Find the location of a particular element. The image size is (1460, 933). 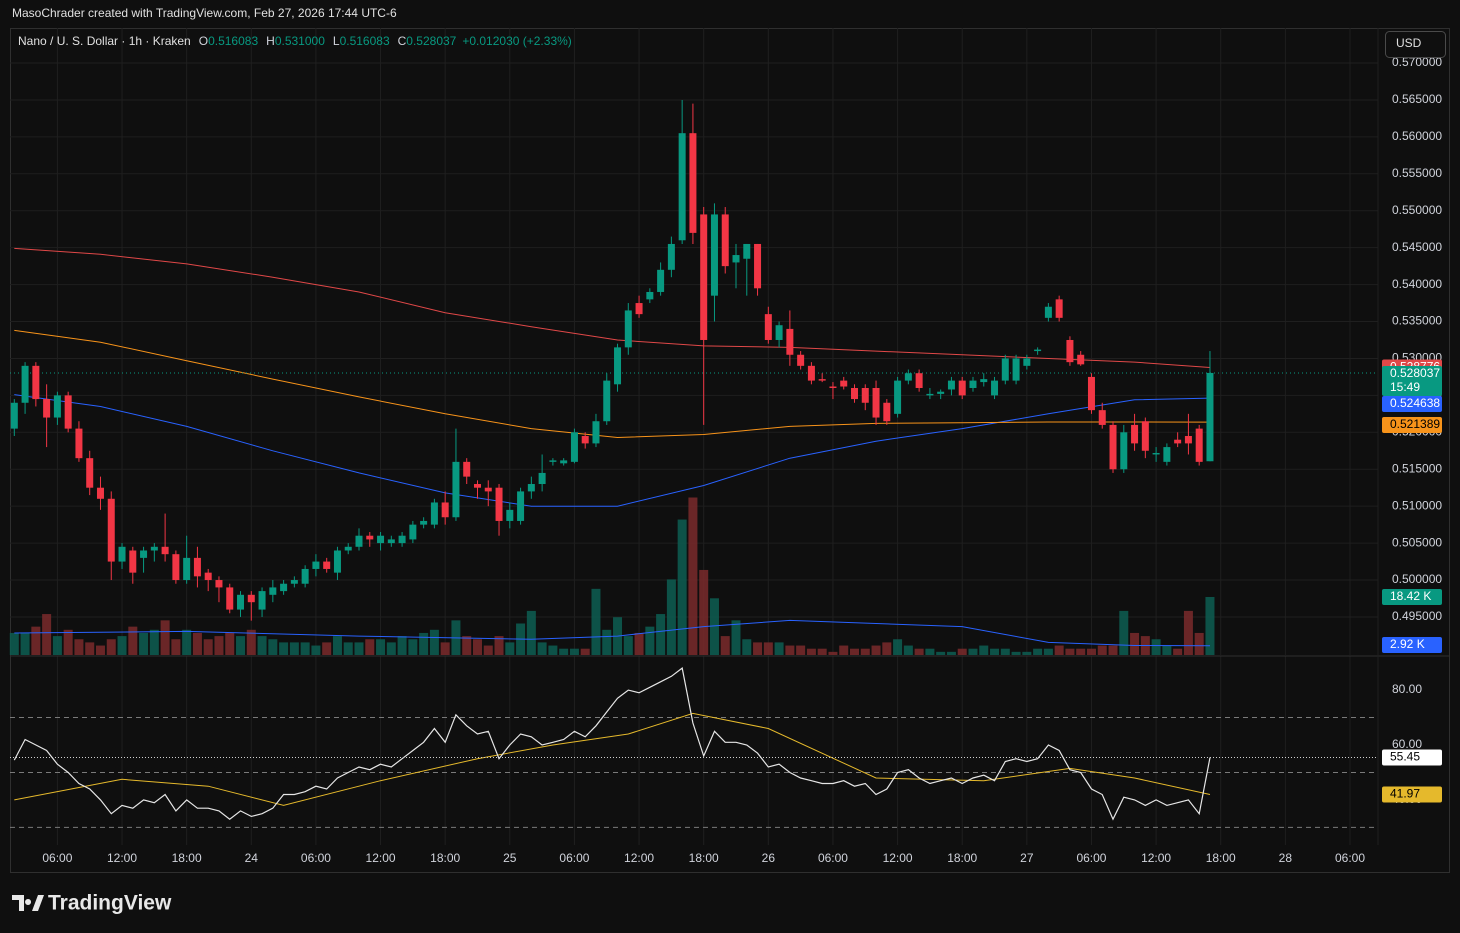

brand-logo: TradingView is located at coordinates (92, 903).